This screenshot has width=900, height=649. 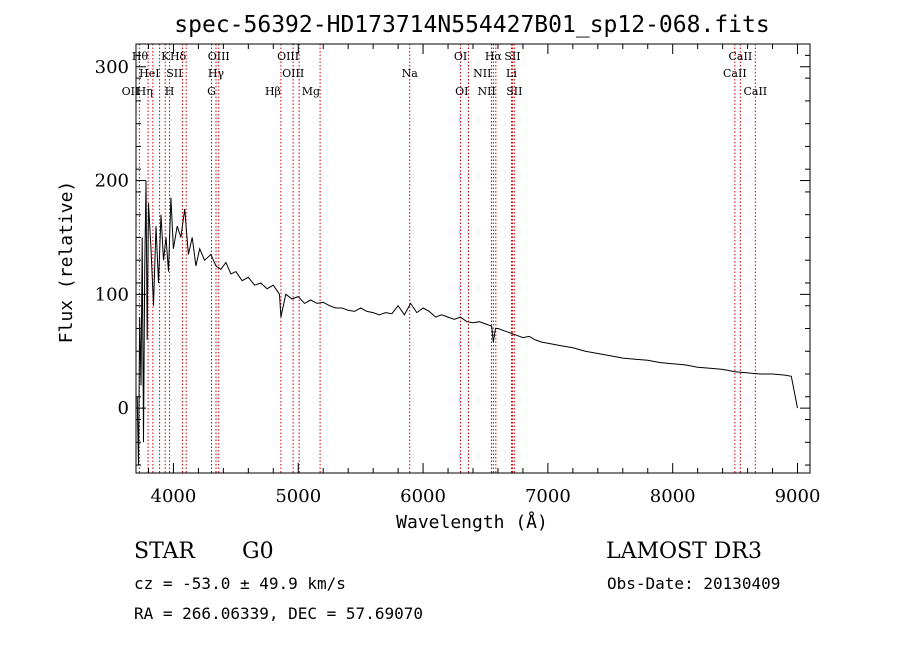 What do you see at coordinates (164, 551) in the screenshot?
I see `object-class: STAR` at bounding box center [164, 551].